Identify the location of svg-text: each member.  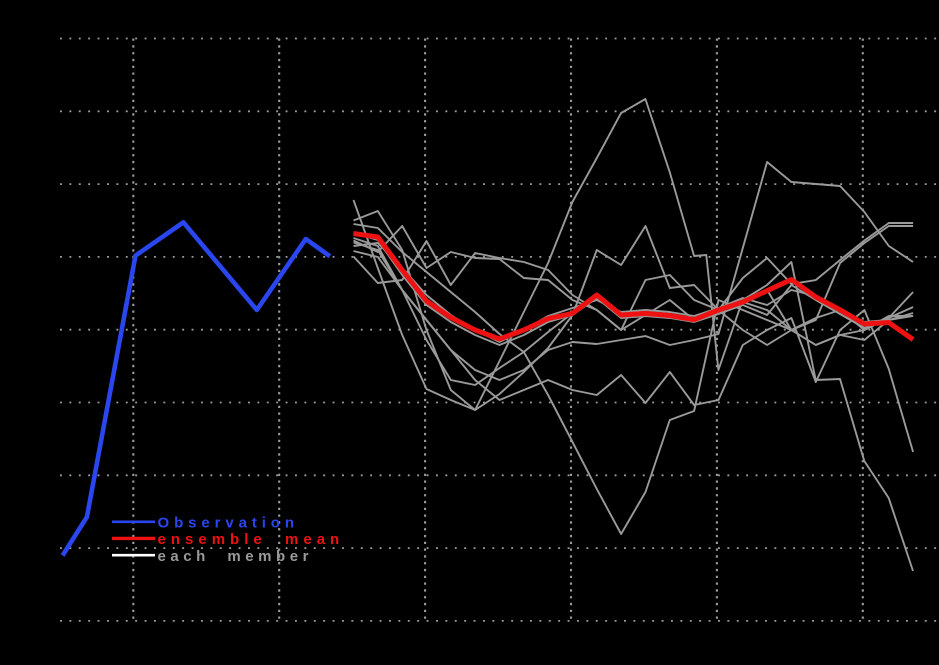
(235, 556).